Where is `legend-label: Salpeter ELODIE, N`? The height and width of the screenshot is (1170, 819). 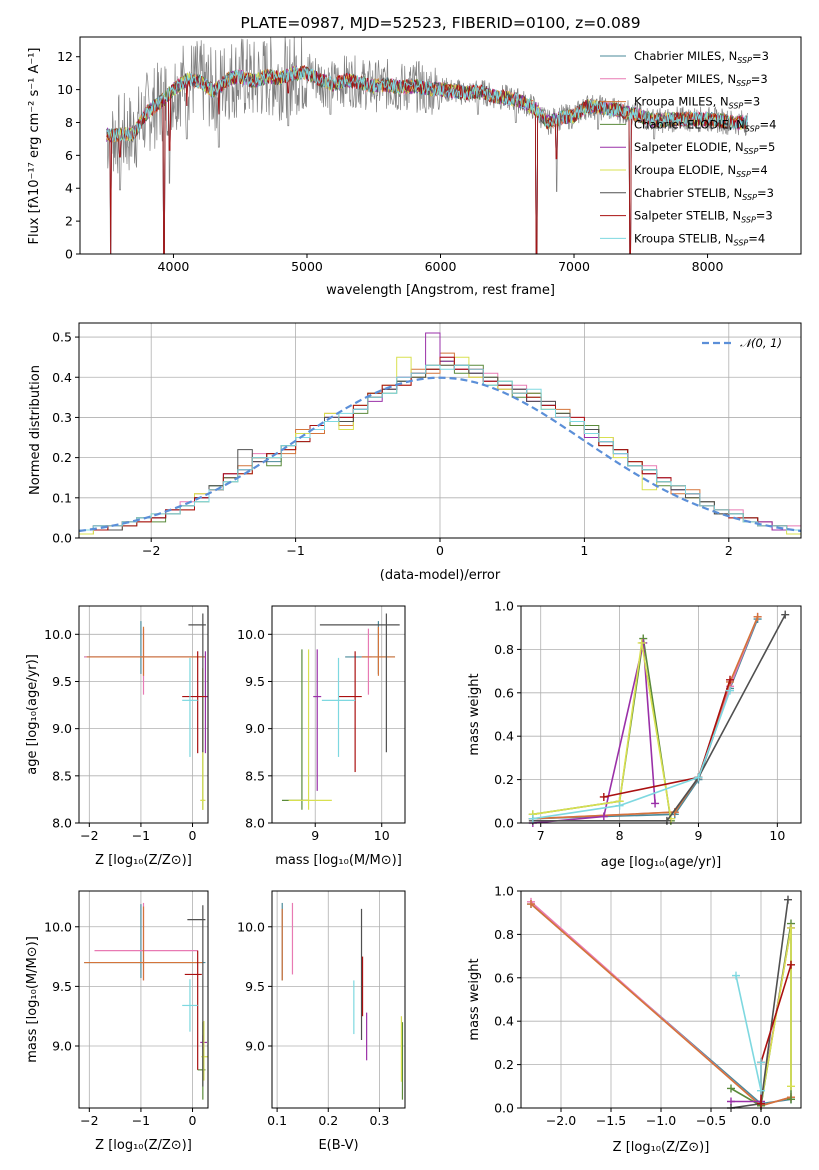 legend-label: Salpeter ELODIE, N is located at coordinates (689, 147).